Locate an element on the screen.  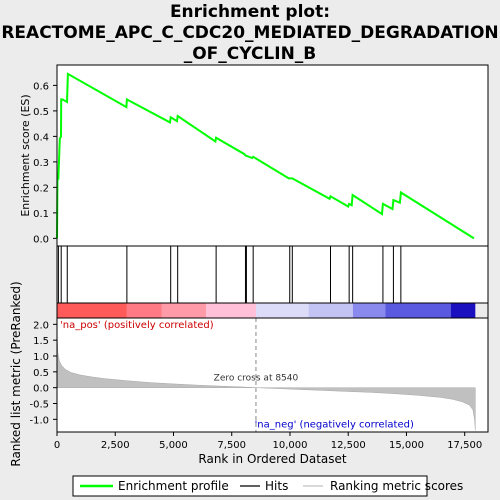
y-tick-label: 0.1 is located at coordinates (41, 214).